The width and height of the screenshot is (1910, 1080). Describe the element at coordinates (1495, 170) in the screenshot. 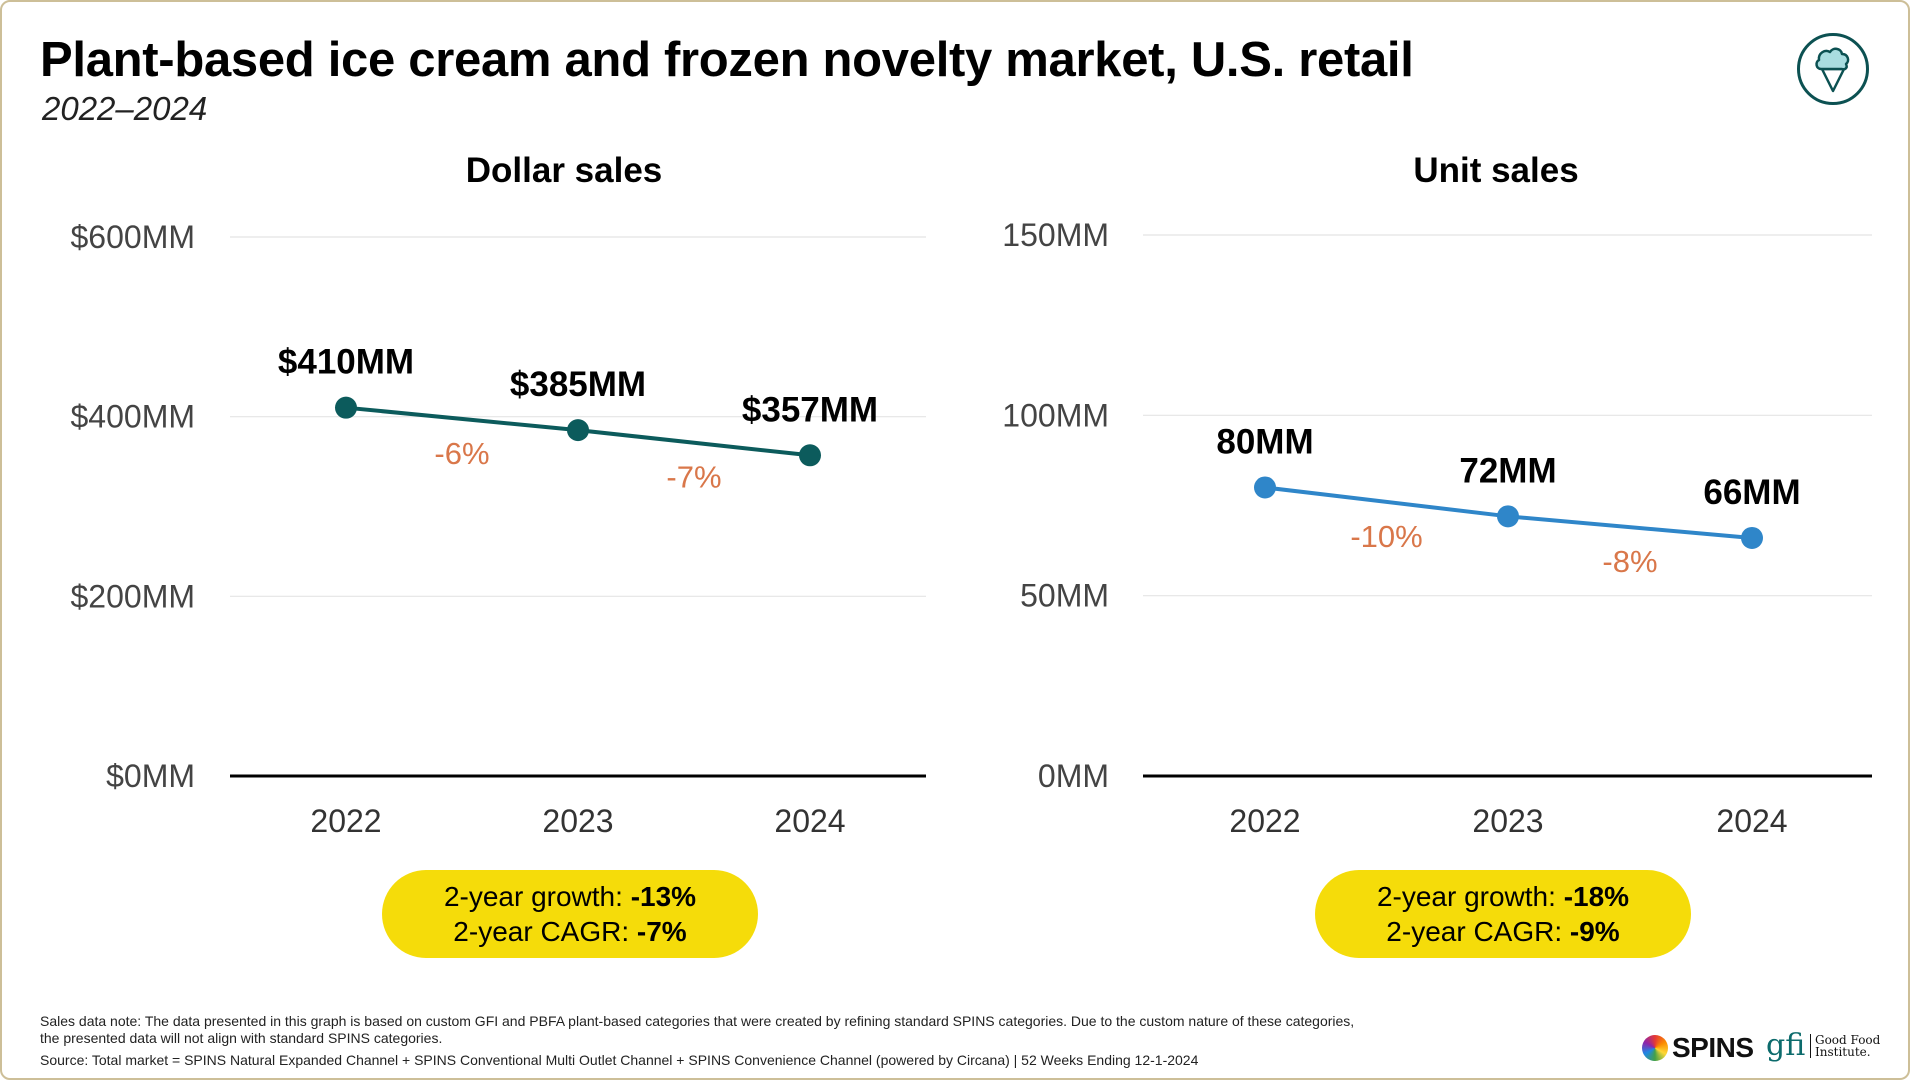

I see `chart-title: Unit sales` at that location.